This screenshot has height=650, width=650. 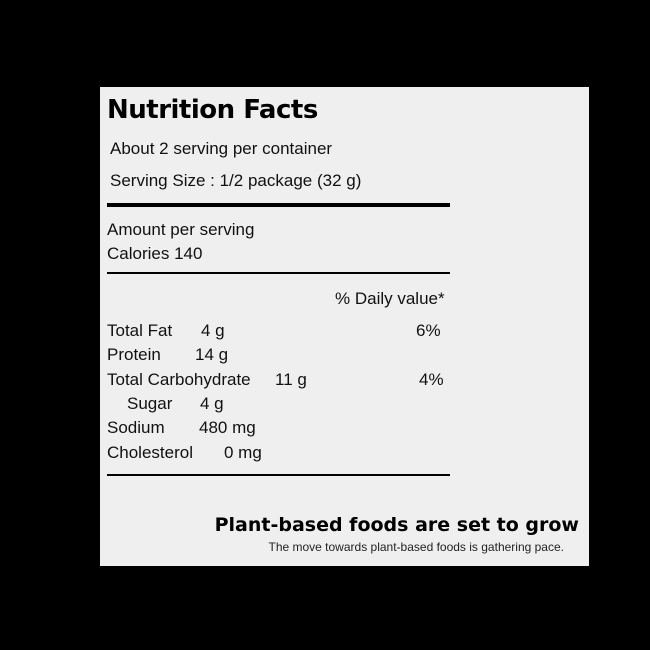 What do you see at coordinates (150, 403) in the screenshot?
I see `nutrient-name: Sugar` at bounding box center [150, 403].